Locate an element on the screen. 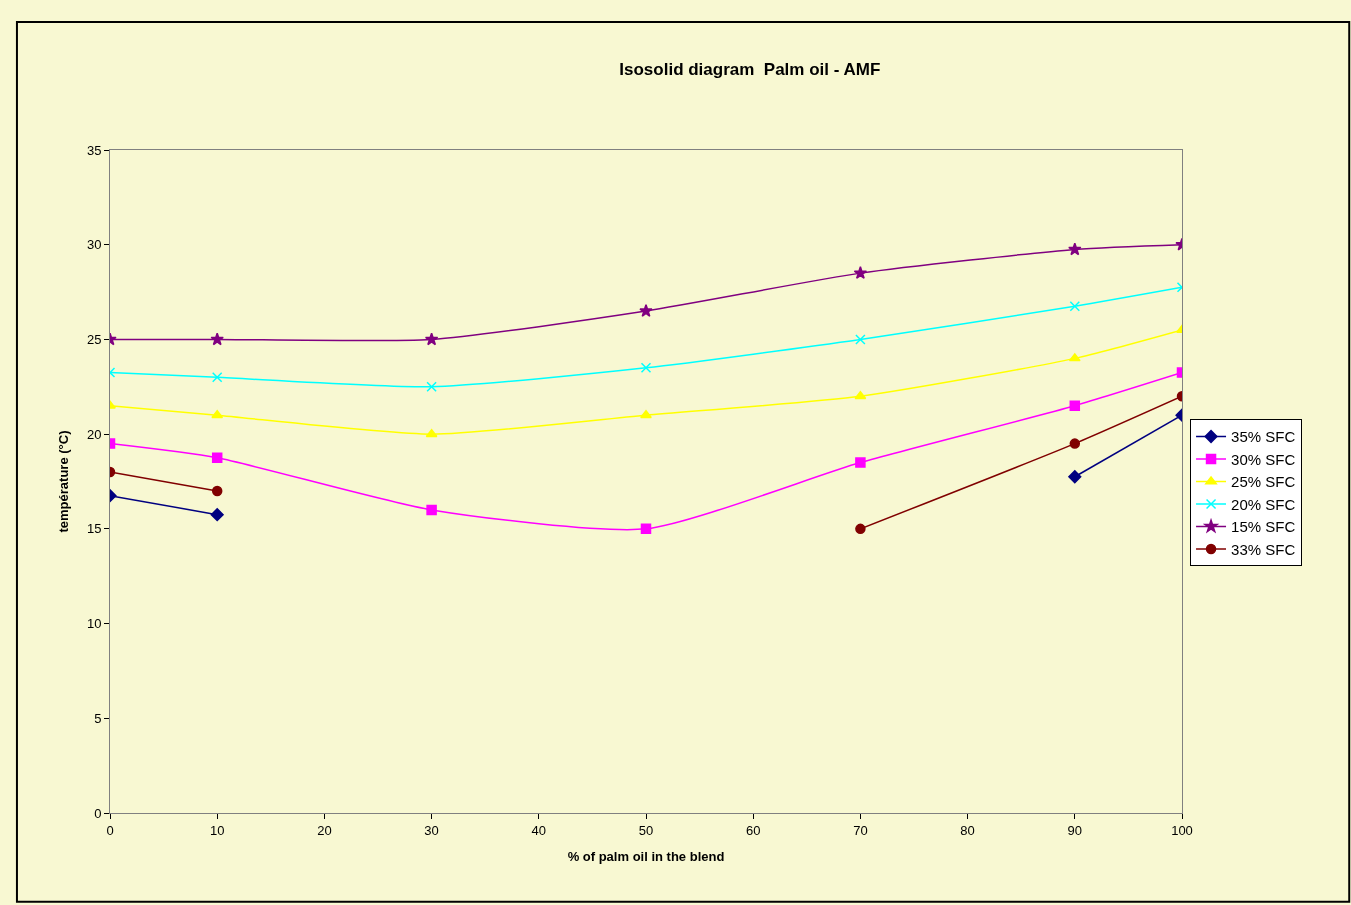  x-tick-label: 70 is located at coordinates (860, 830).